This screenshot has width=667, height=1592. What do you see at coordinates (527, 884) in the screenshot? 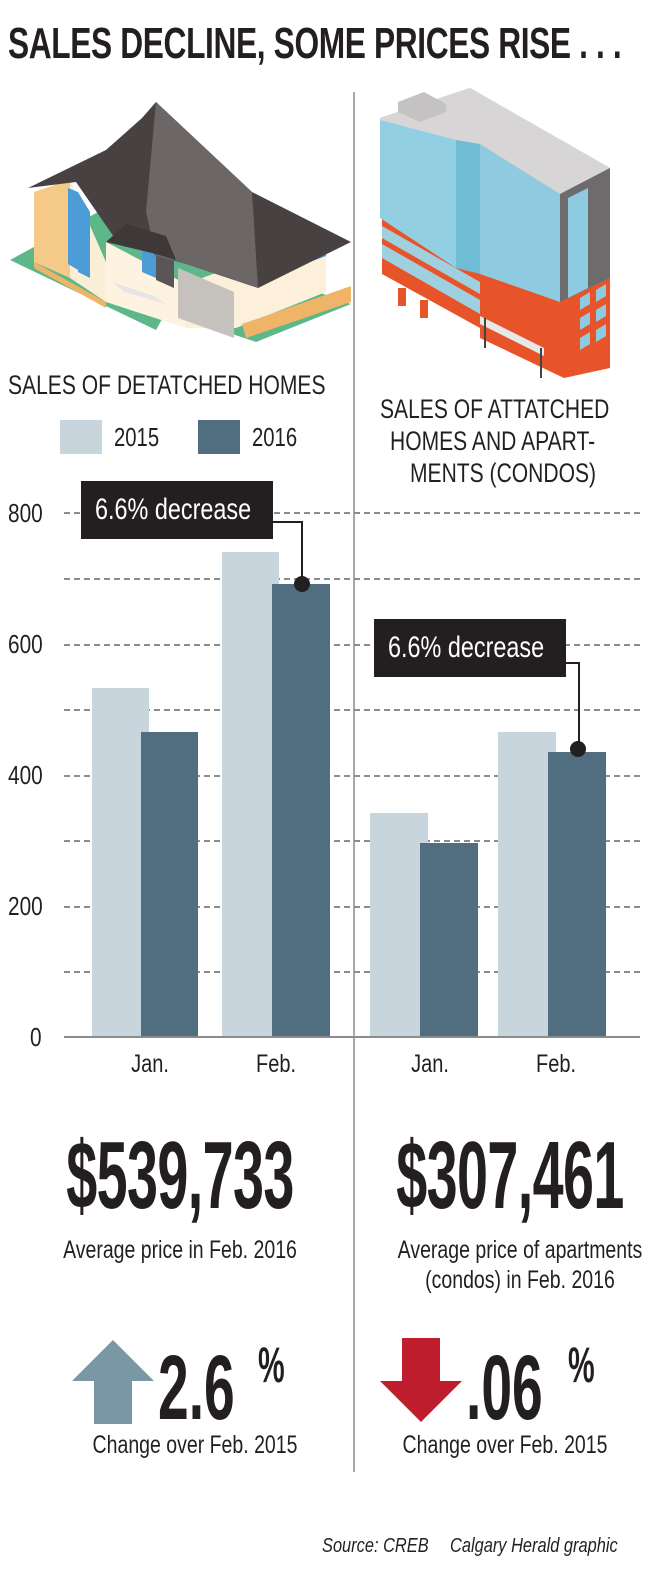
I see `bar-condo-feb-2015` at bounding box center [527, 884].